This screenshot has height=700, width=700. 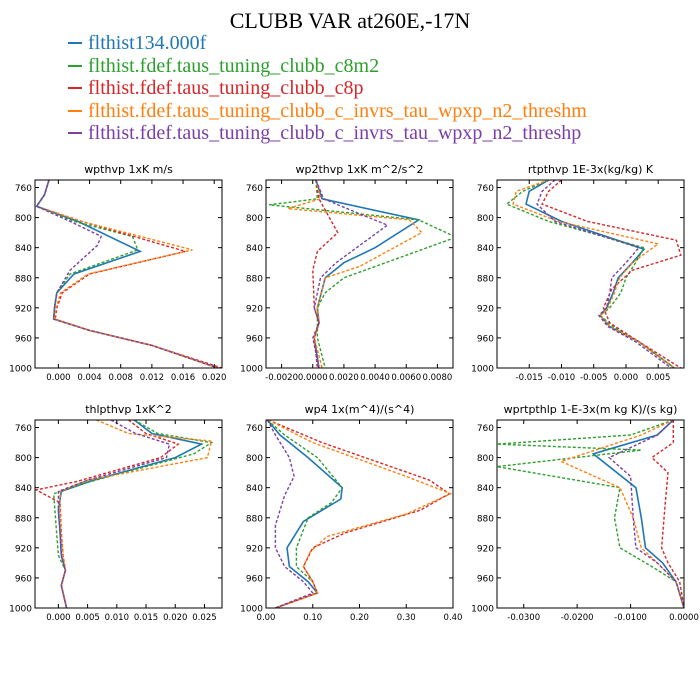 I want to click on legend-entry: flthist.fdef.taus_tuning_clubb_c8p, so click(x=327, y=88).